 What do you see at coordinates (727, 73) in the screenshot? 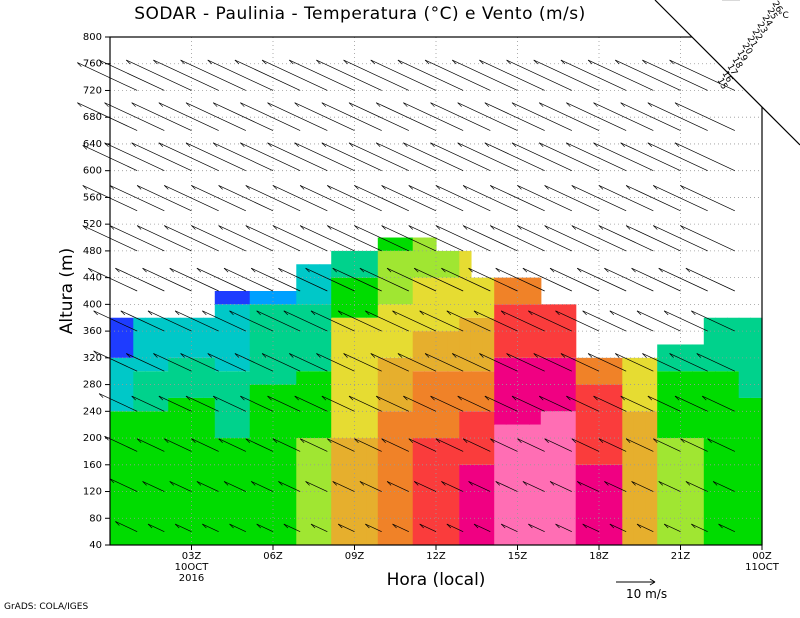
I see `colorbar-diagonal` at bounding box center [727, 73].